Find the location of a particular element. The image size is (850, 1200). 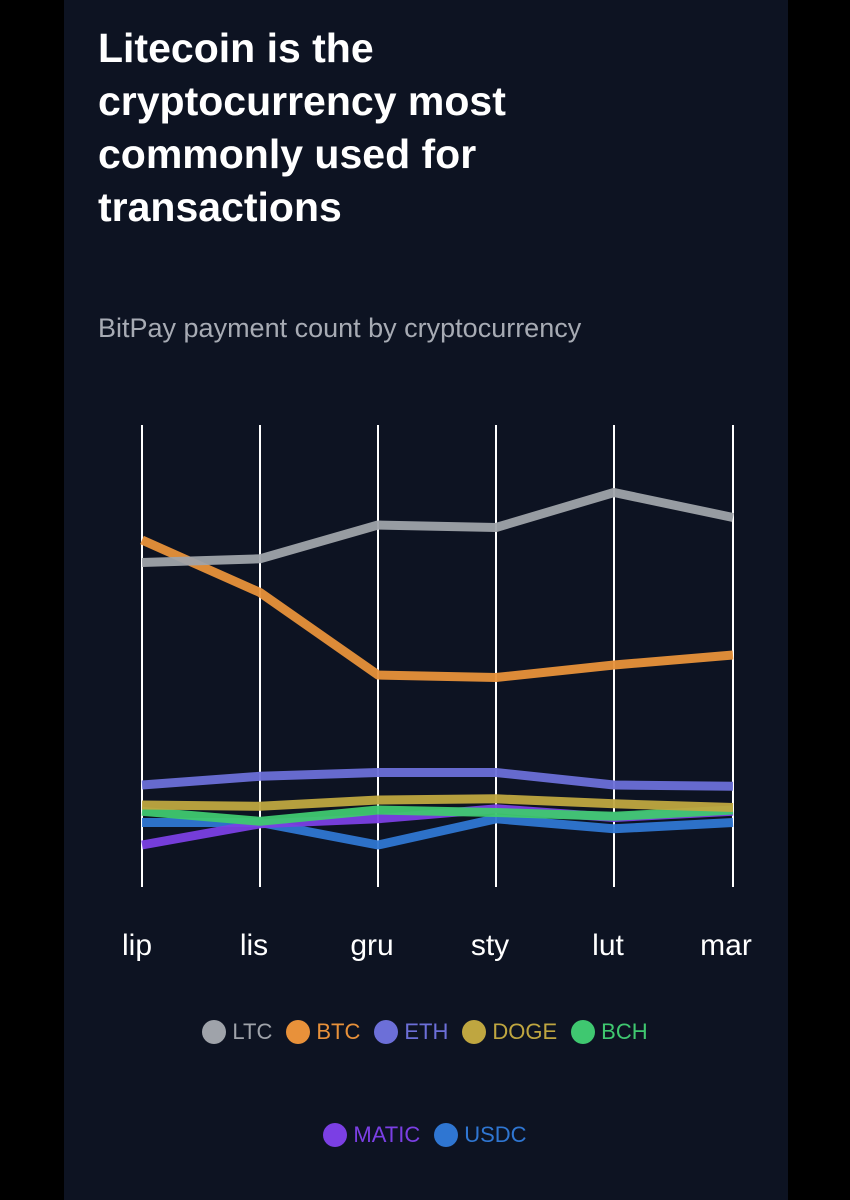

series-line-doge is located at coordinates (437, 803).